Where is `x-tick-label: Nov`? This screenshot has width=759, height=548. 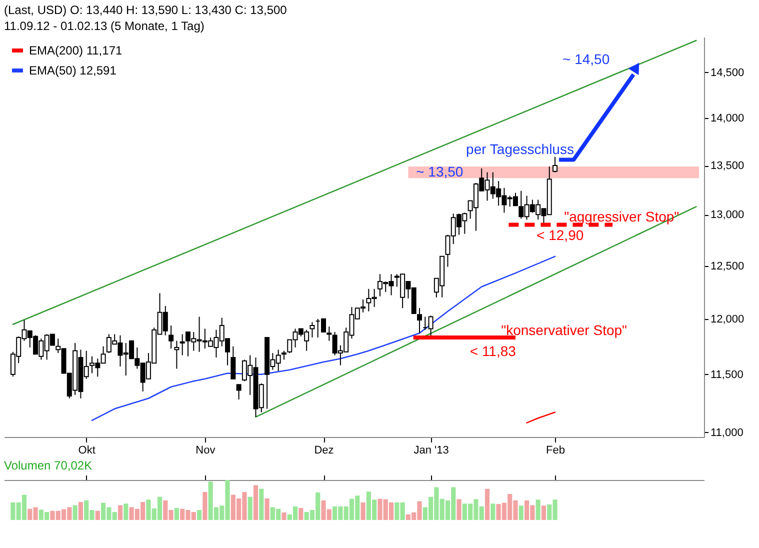 x-tick-label: Nov is located at coordinates (206, 450).